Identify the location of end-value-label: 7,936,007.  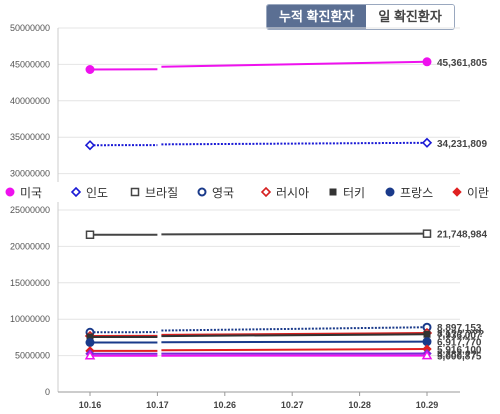
(459, 335).